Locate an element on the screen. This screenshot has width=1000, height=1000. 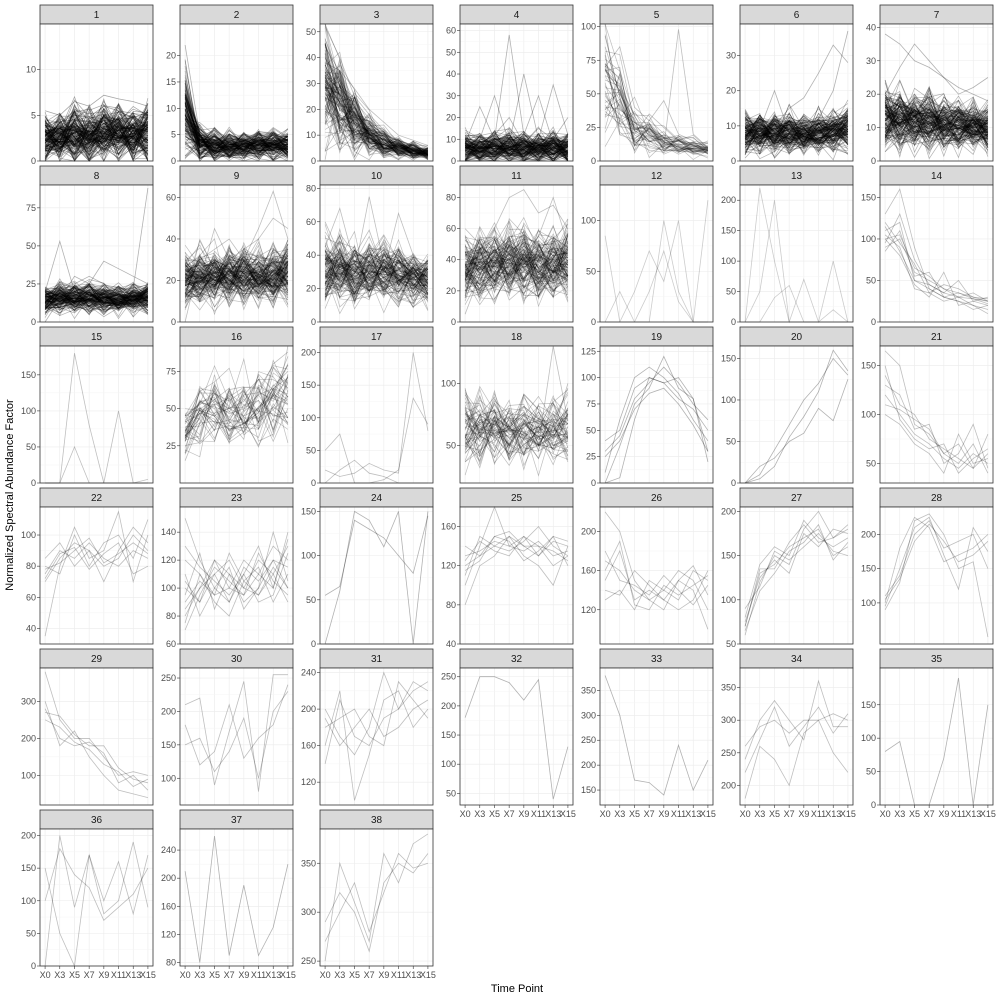
y-tick-label: 150 is located at coordinates (728, 556).